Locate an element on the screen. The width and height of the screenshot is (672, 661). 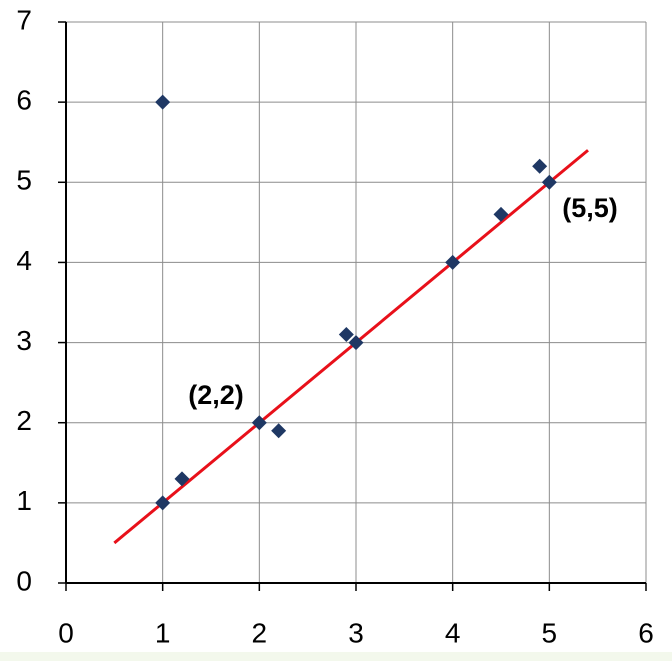
x-tick-label: 0 is located at coordinates (66, 632).